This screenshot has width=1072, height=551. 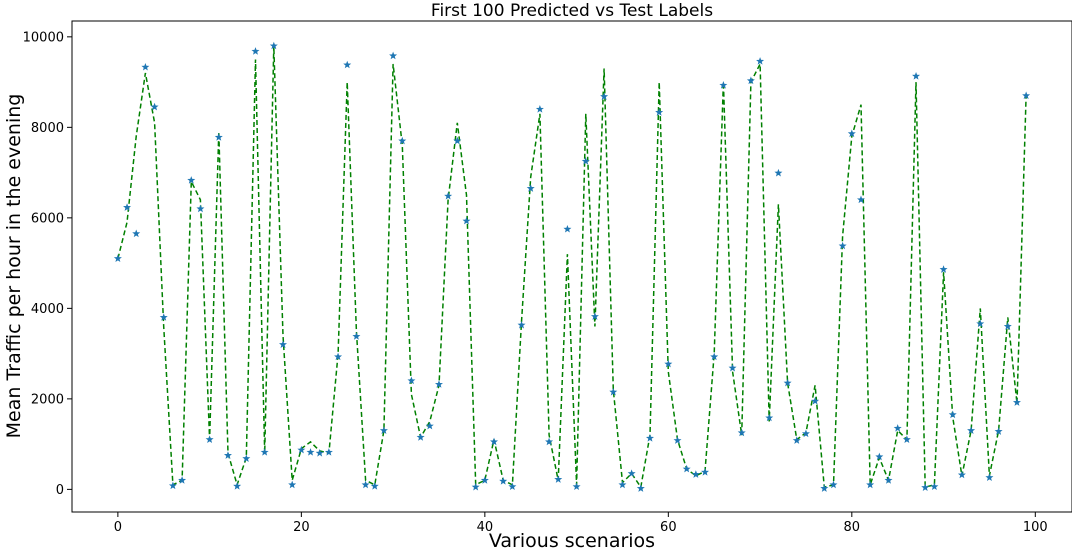 I want to click on x-tick-label: 0, so click(x=118, y=527).